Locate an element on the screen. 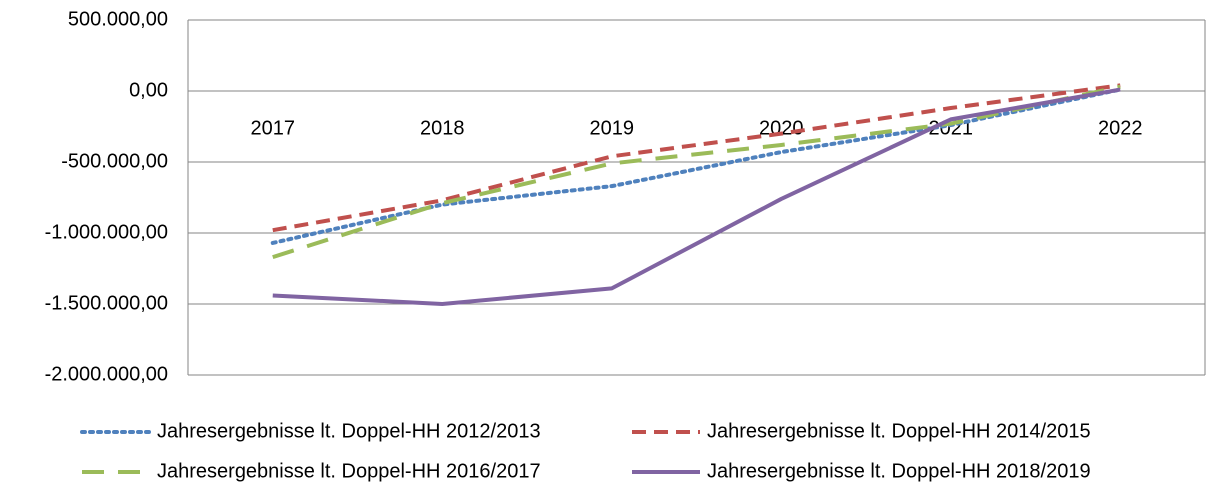  y-tick-label: -2.000.000,00 is located at coordinates (106, 374).